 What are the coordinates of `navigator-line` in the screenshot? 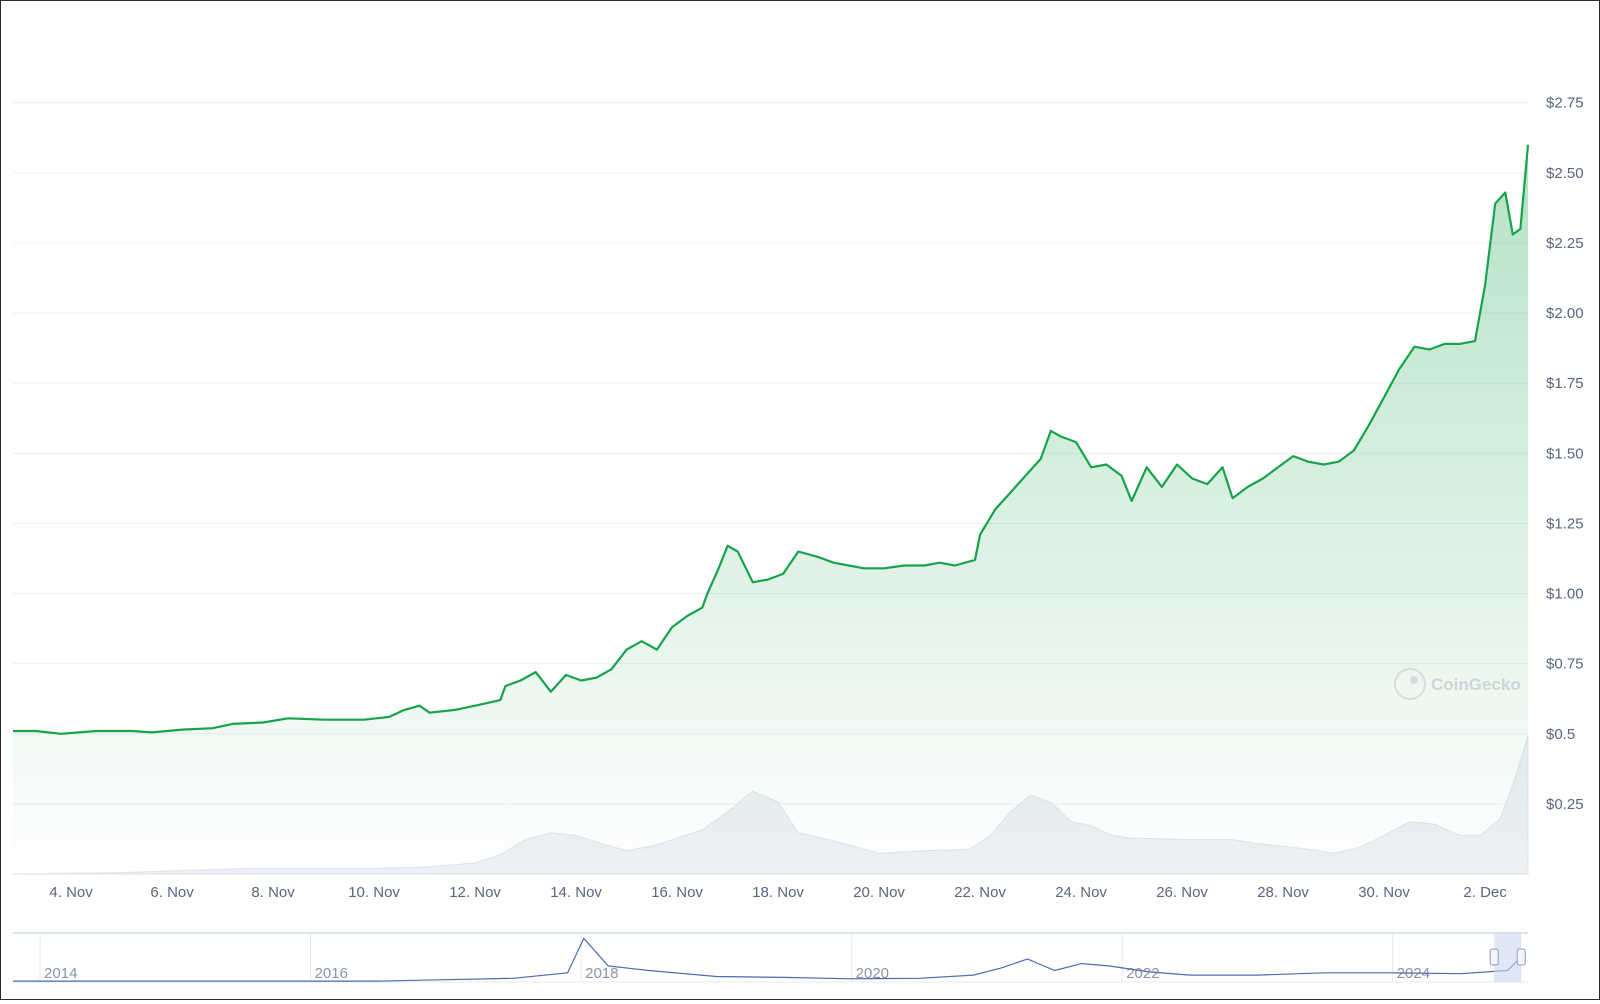 It's located at (767, 959).